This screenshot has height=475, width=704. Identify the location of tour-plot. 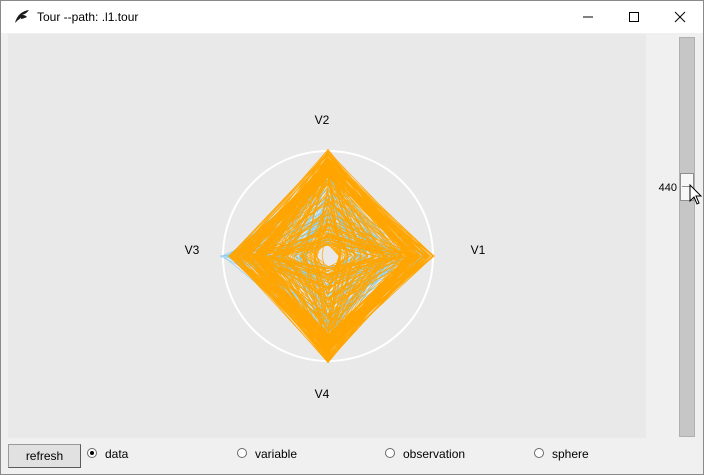
(327, 256).